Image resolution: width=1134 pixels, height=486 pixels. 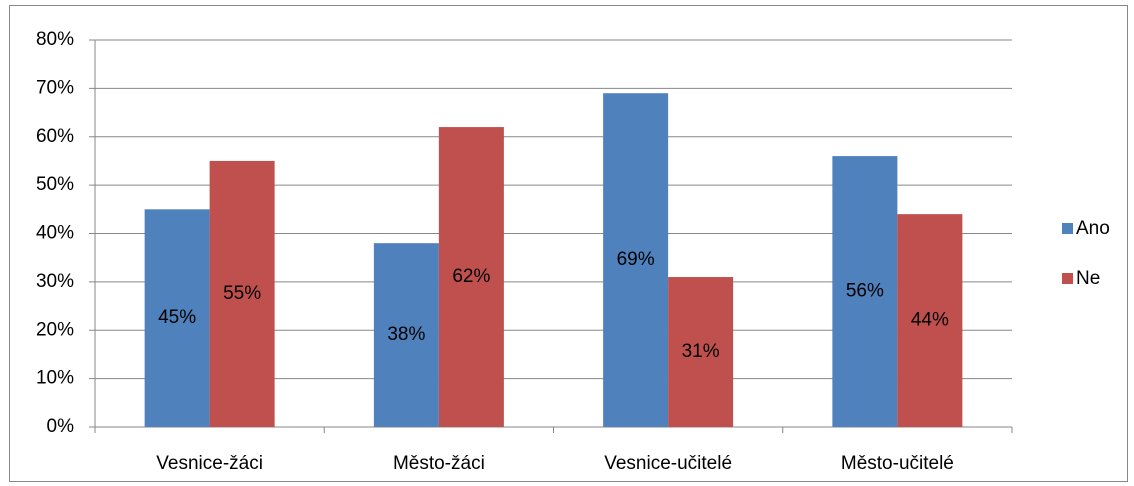 What do you see at coordinates (1088, 278) in the screenshot?
I see `legend-label: Ne` at bounding box center [1088, 278].